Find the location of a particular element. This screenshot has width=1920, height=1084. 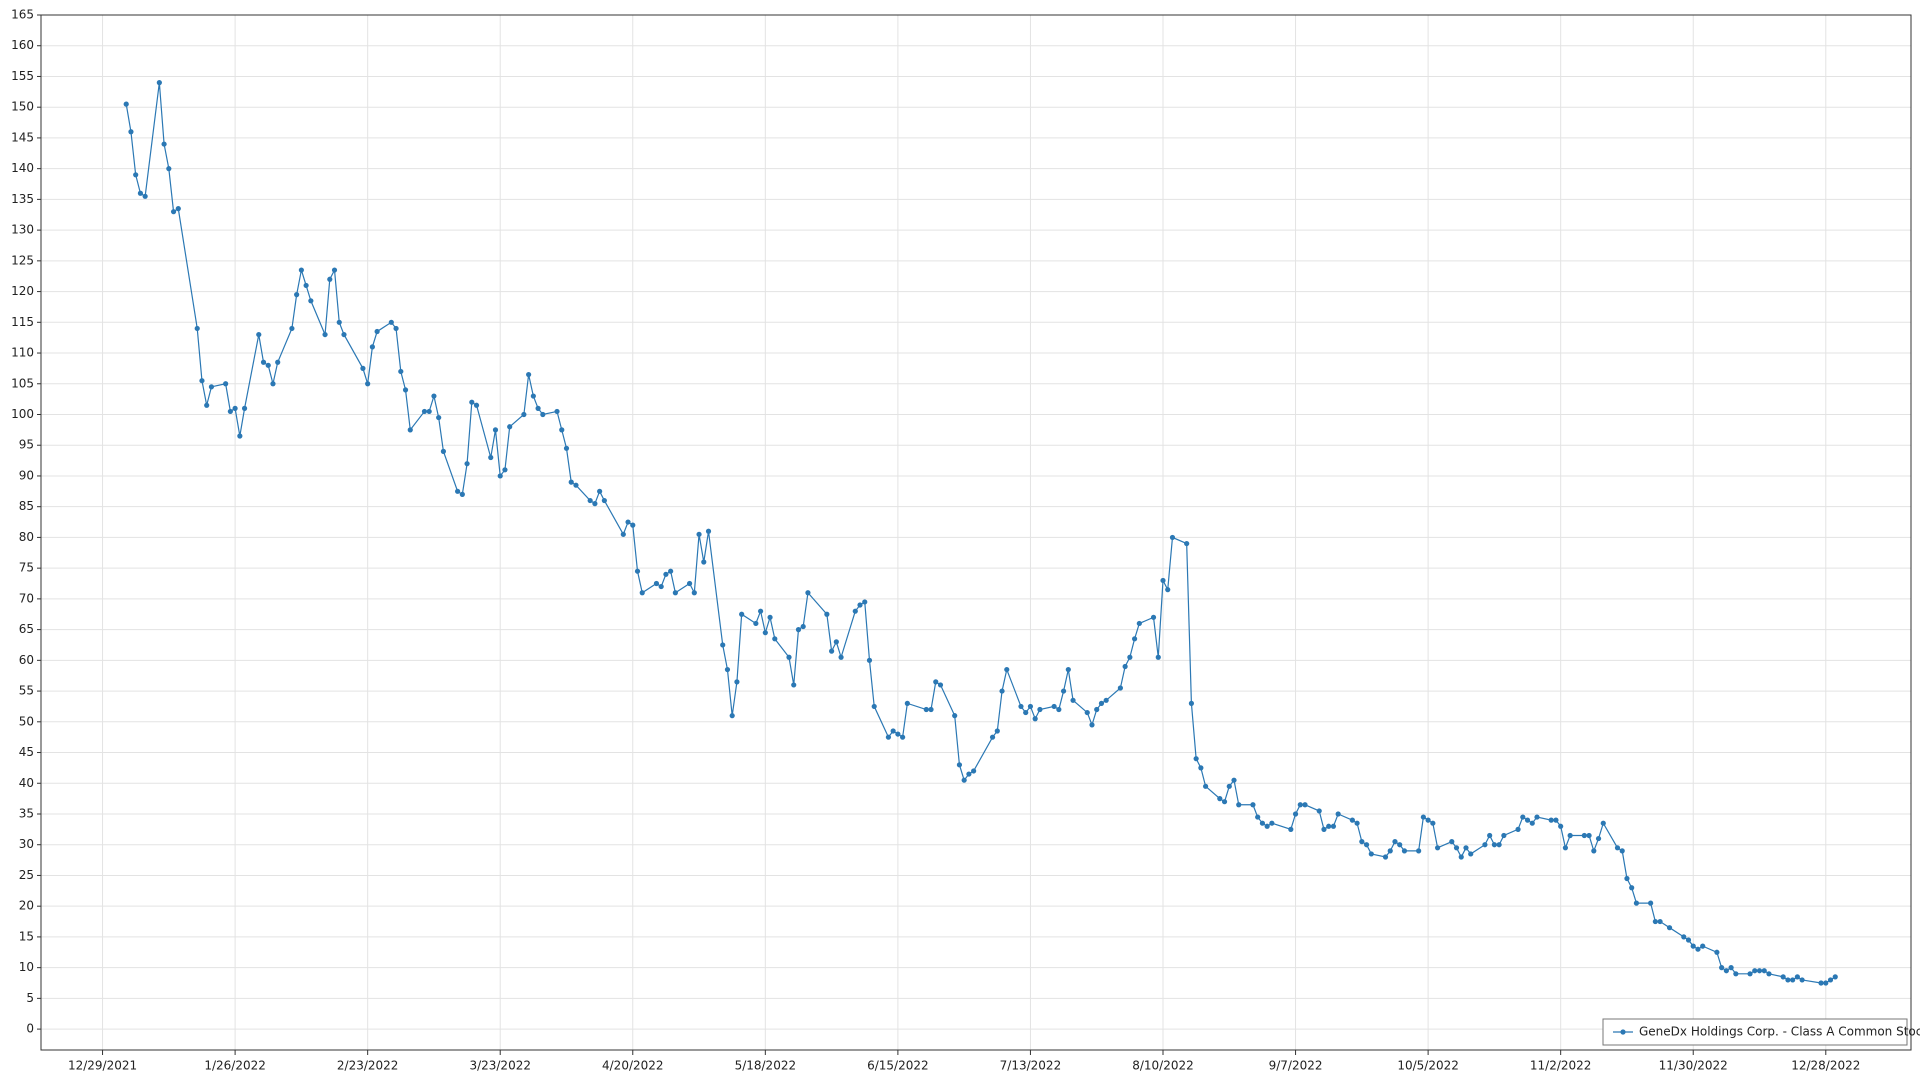

y-tick-label: 145 is located at coordinates (22, 137).